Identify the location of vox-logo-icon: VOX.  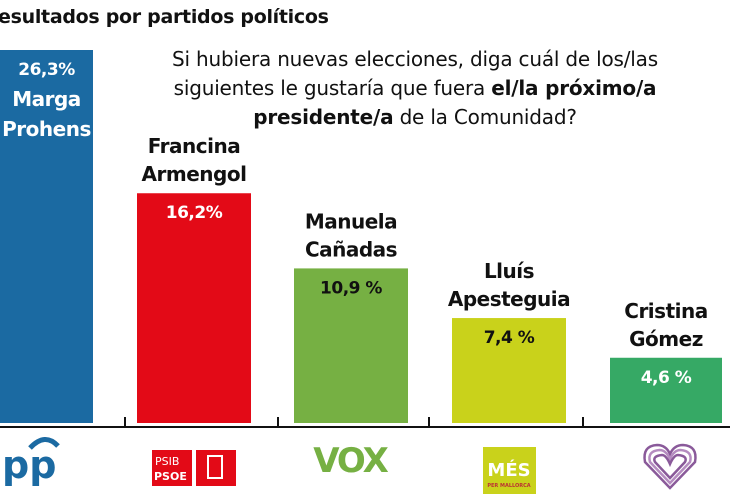
(351, 461).